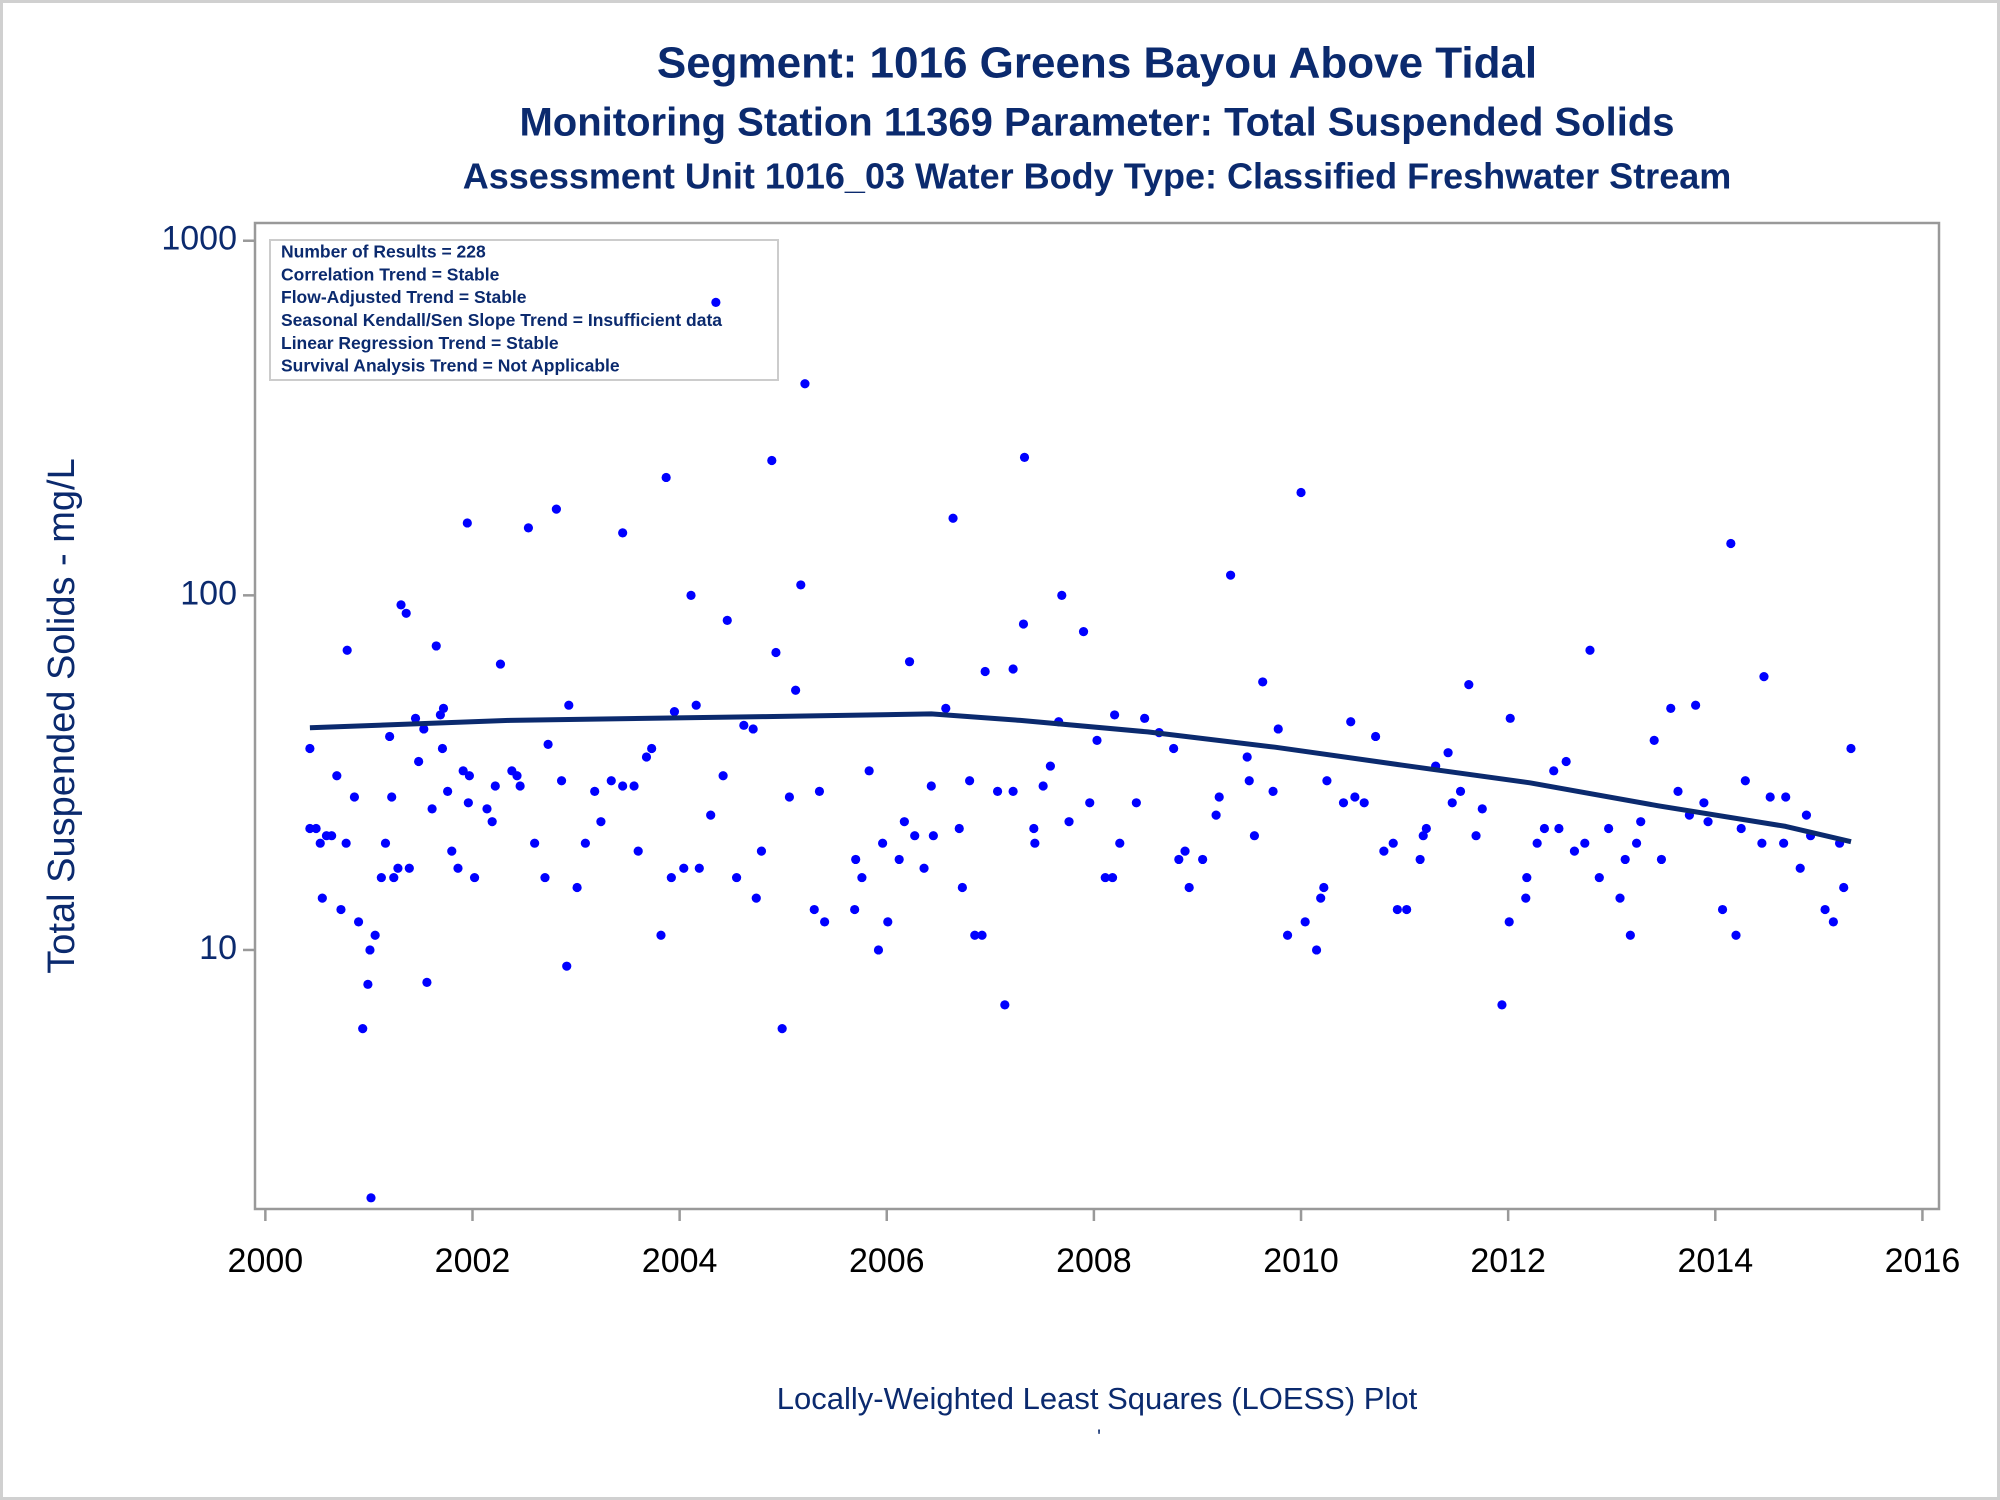  I want to click on y-tick-label: 10, so click(218, 948).